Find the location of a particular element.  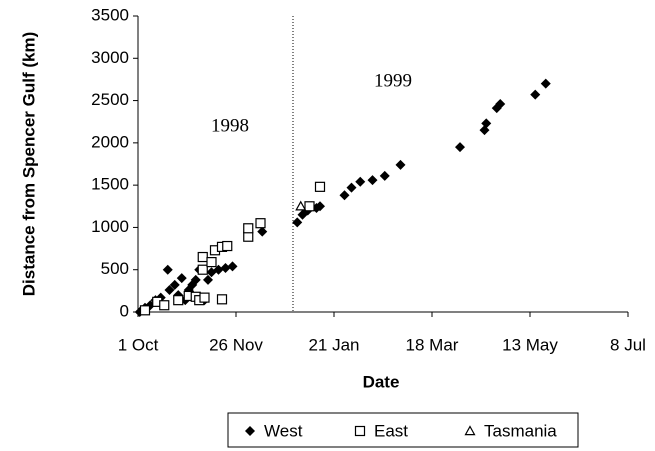

y-tick-label: 2000 is located at coordinates (110, 141).